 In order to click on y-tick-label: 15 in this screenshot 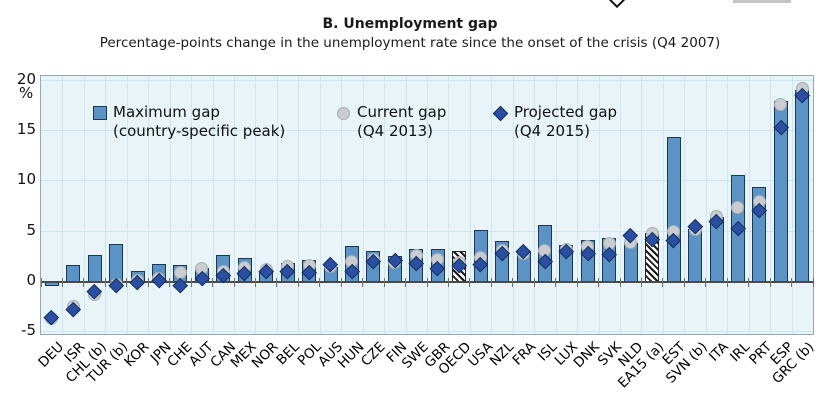, I will do `click(26, 128)`.